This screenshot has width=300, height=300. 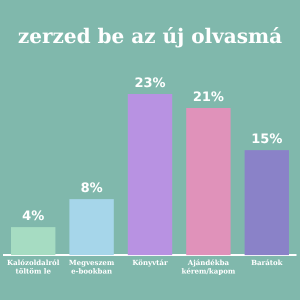 What do you see at coordinates (33, 216) in the screenshot?
I see `data-label: 4%` at bounding box center [33, 216].